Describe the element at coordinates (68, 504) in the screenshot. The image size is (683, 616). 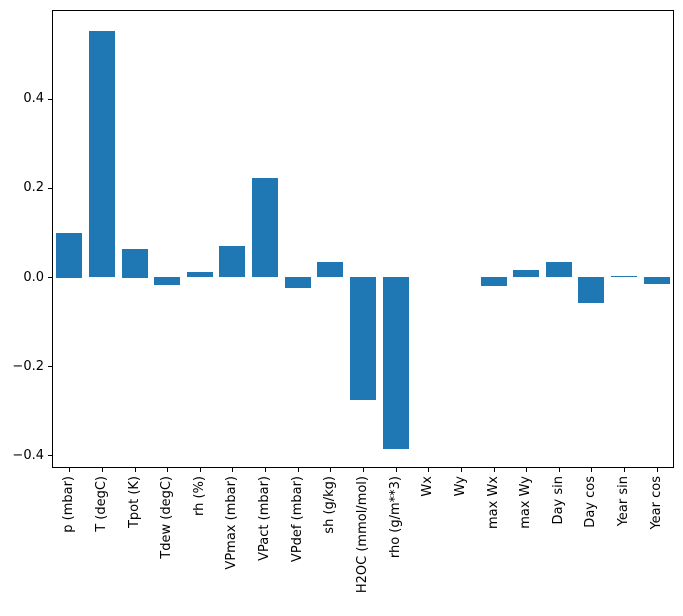
I see `x-tick-label: p (mbar)` at that location.